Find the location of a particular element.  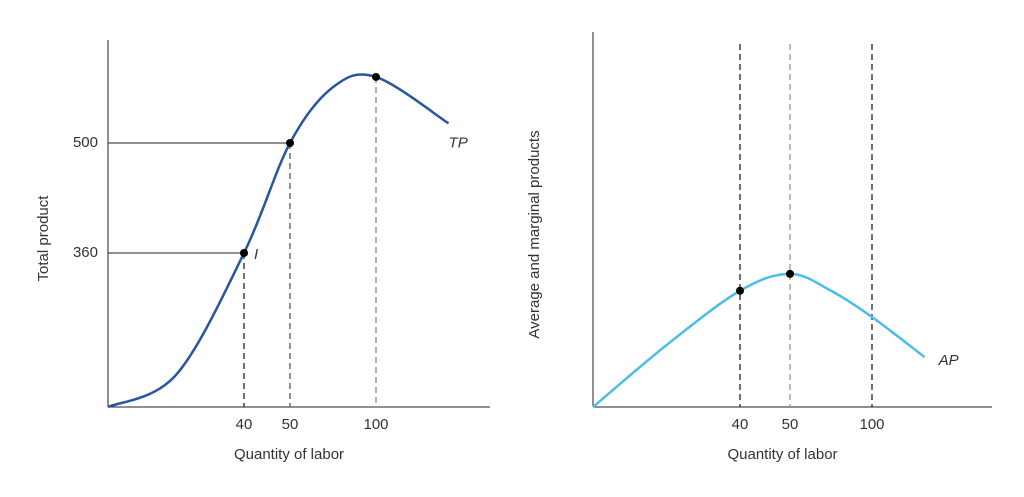

y-tick-label: 360 is located at coordinates (85, 252).